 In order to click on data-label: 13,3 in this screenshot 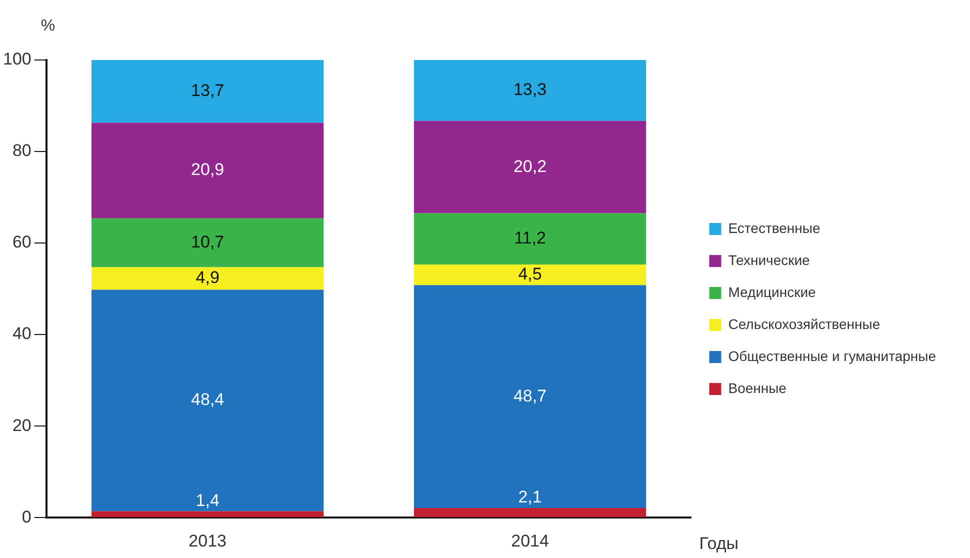, I will do `click(530, 90)`.